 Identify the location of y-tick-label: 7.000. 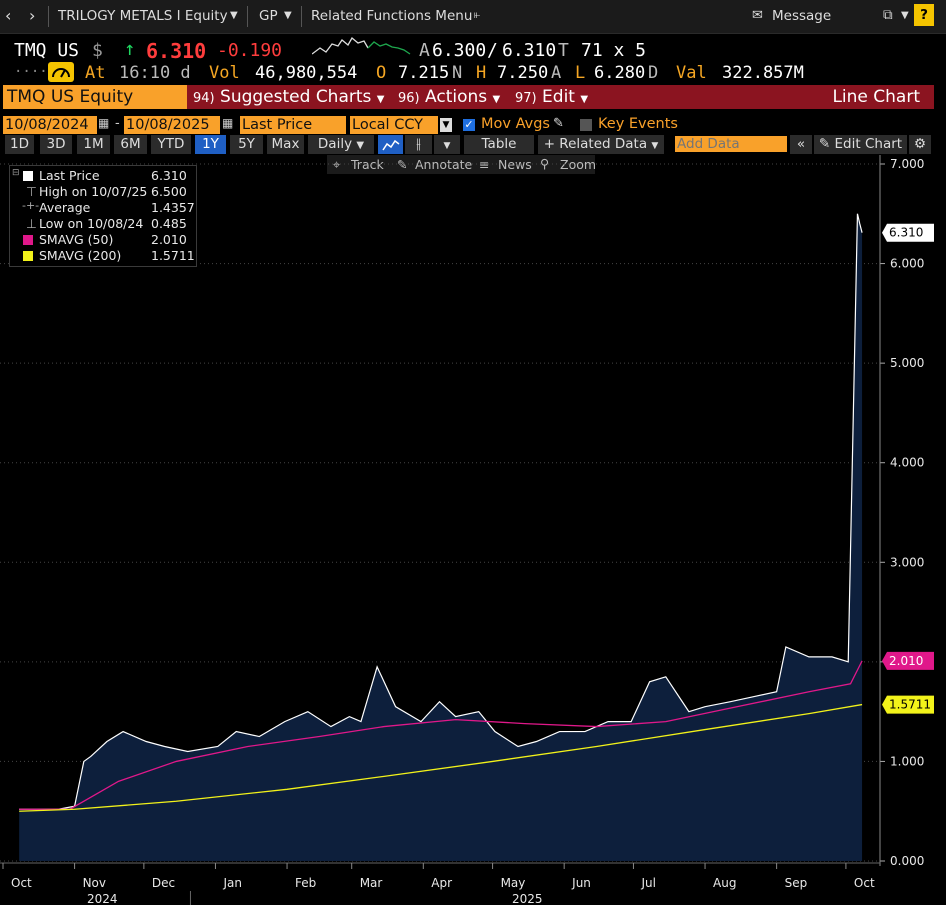
(907, 164).